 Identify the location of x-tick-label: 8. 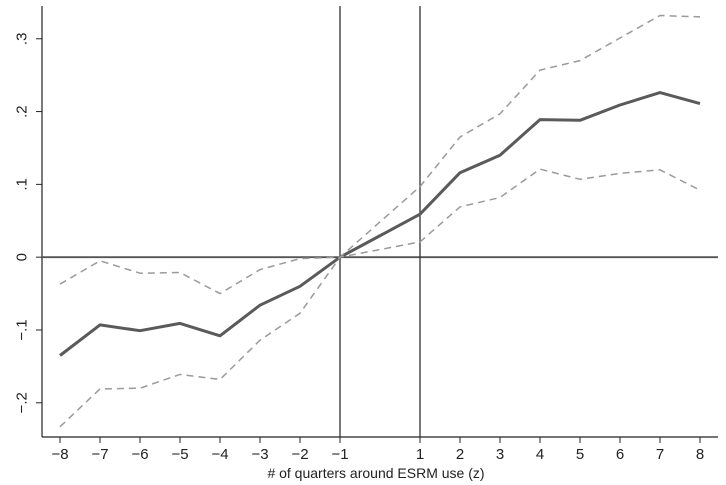
(700, 454).